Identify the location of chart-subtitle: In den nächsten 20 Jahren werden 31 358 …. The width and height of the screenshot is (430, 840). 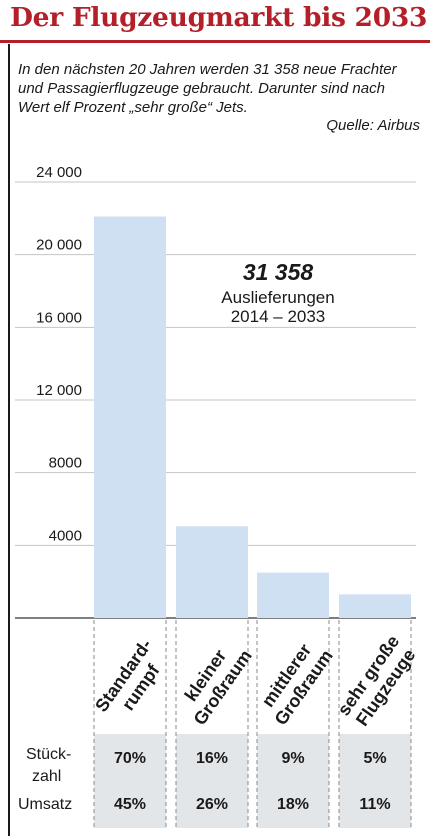
(207, 88).